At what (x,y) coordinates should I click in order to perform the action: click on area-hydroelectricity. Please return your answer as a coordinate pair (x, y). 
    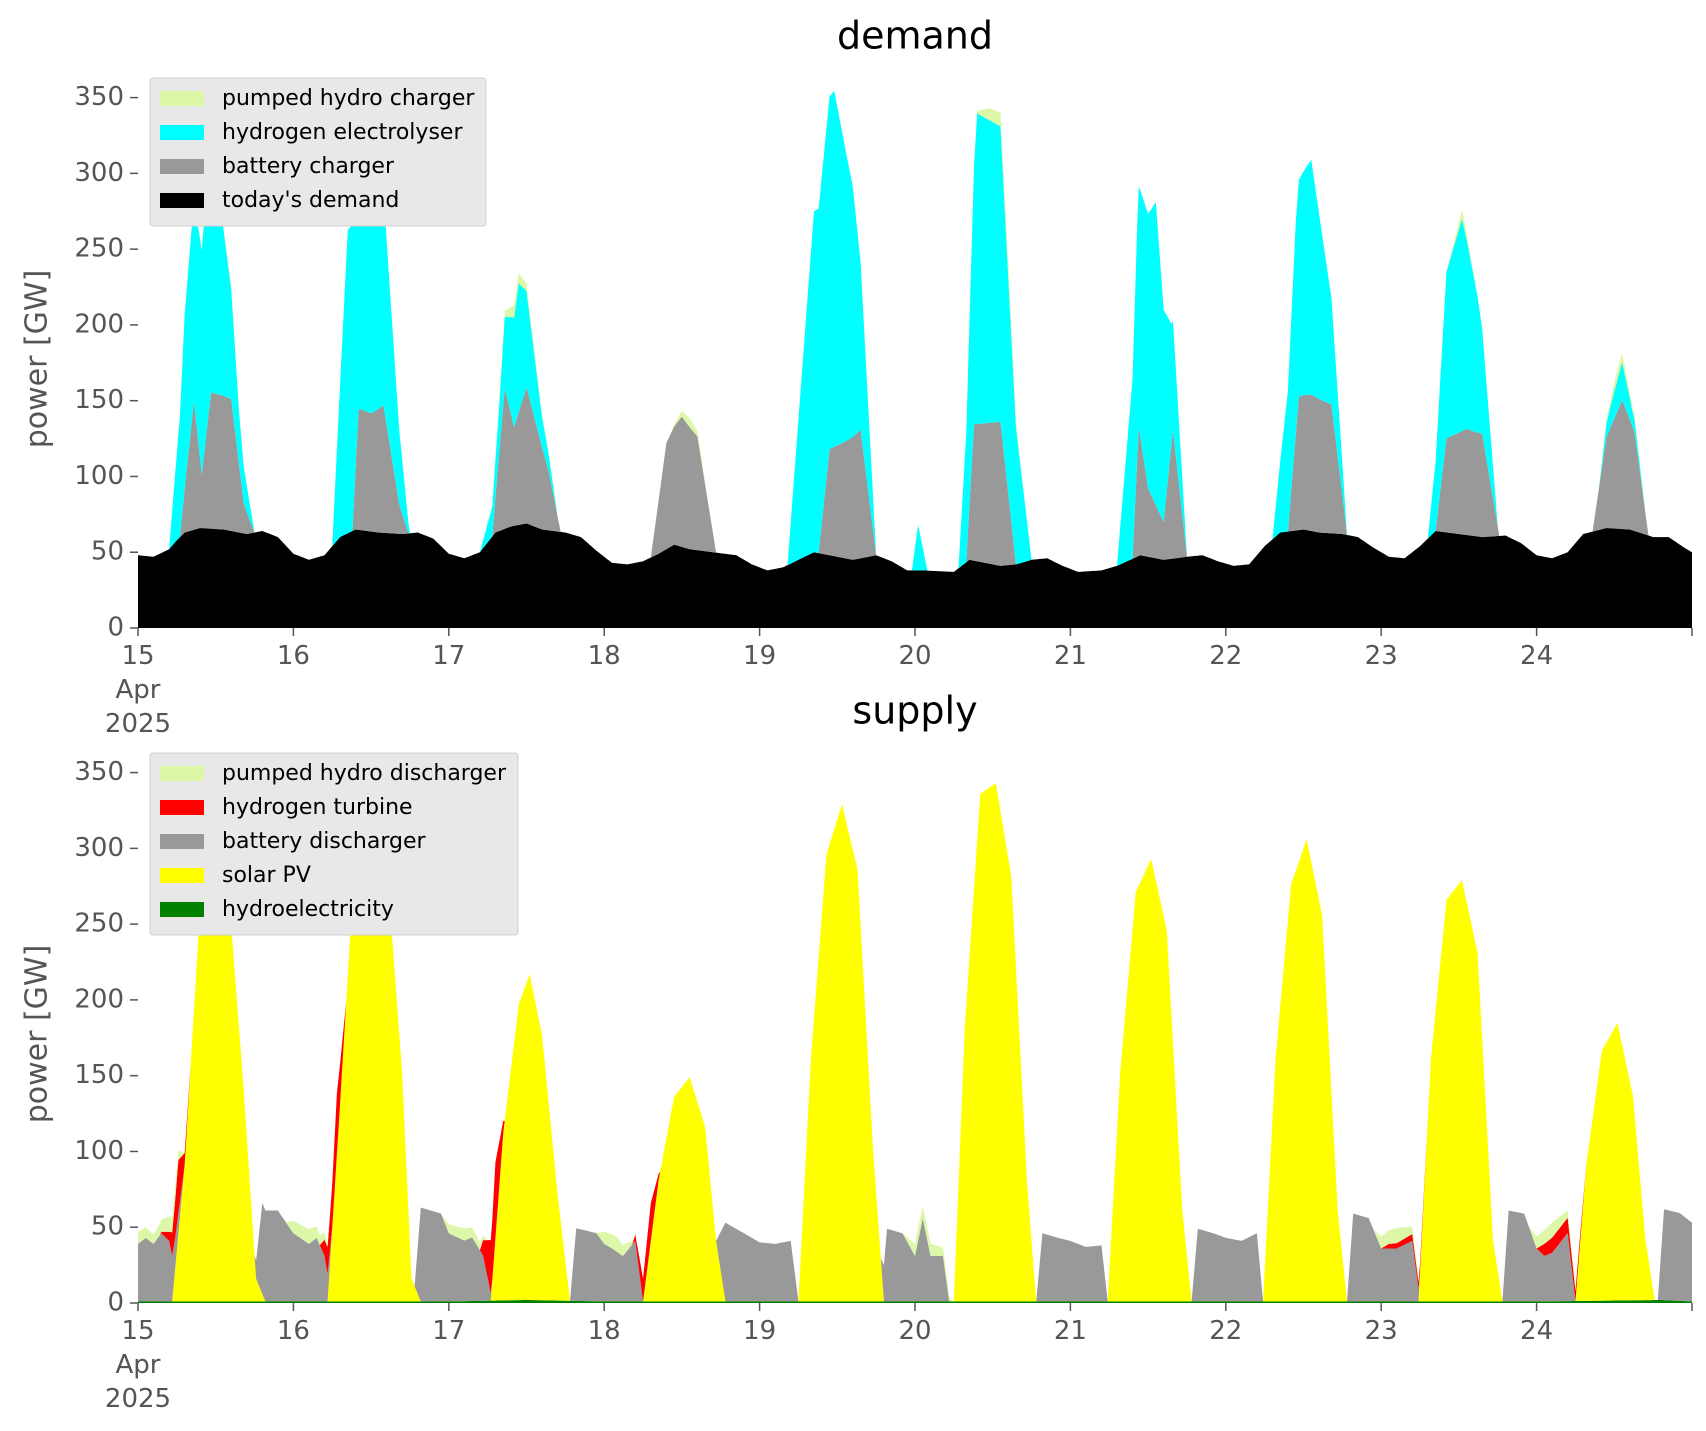
    Looking at the image, I should click on (915, 1301).